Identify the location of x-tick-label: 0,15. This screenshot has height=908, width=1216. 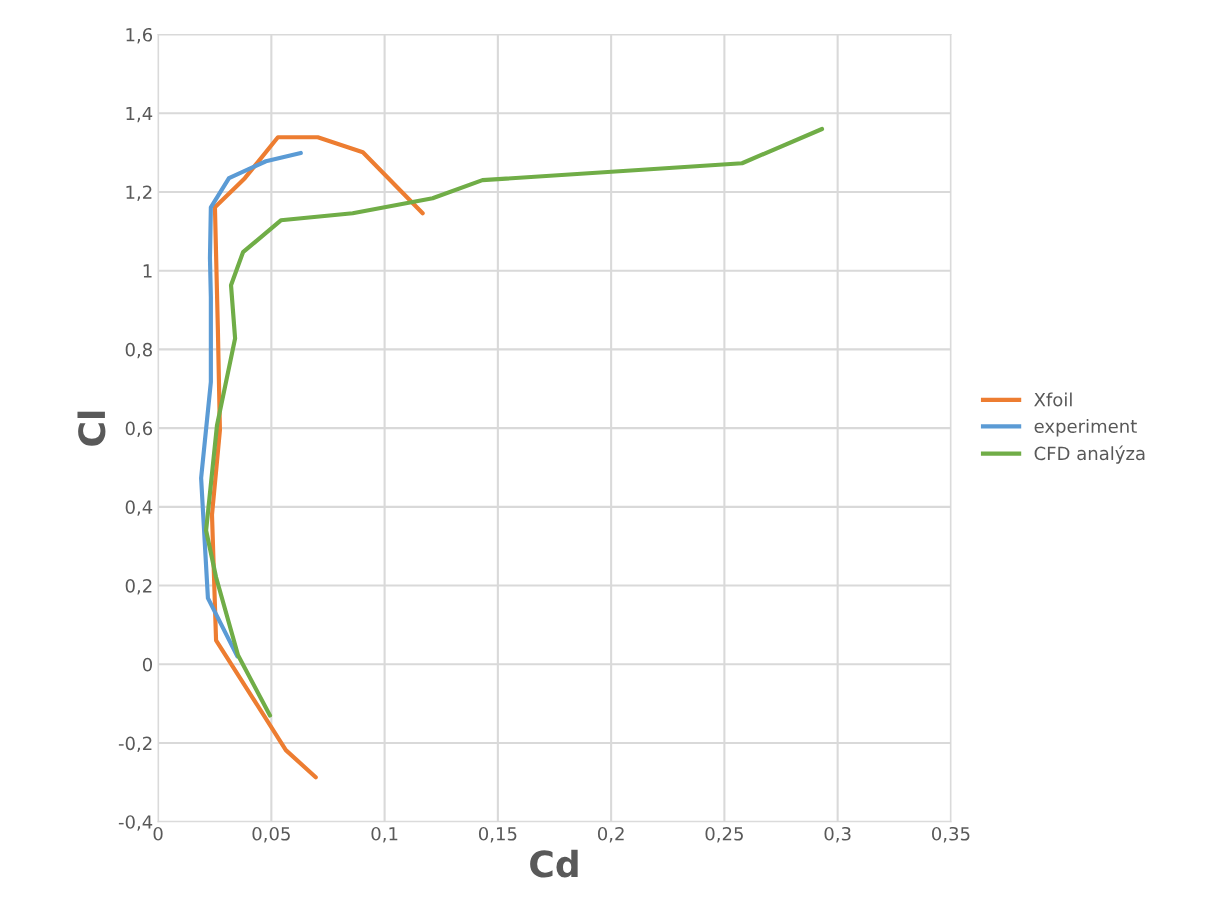
(497, 834).